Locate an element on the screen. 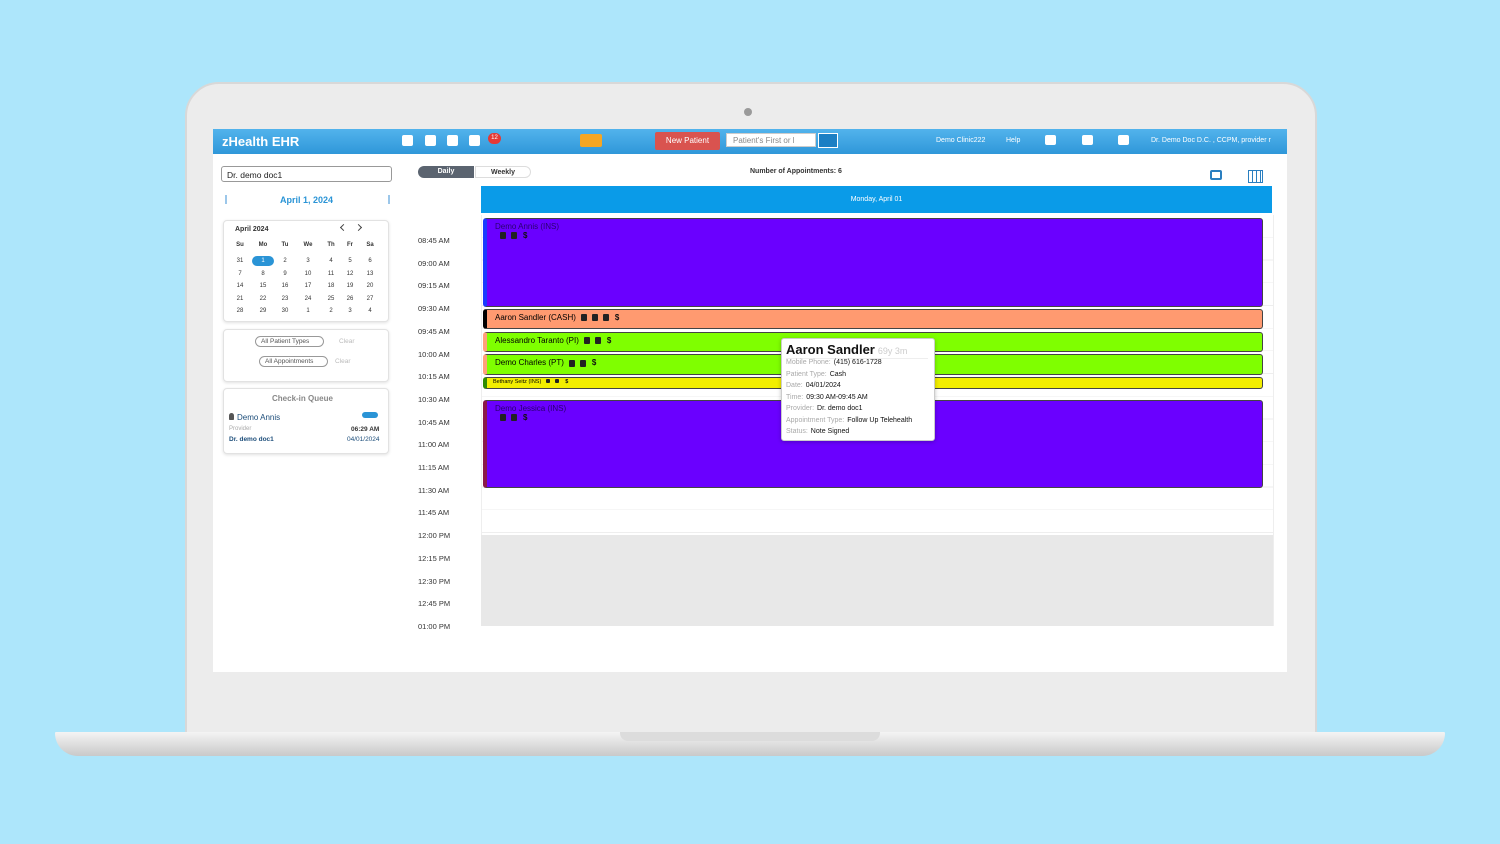  tooltip-divider is located at coordinates (857, 358).